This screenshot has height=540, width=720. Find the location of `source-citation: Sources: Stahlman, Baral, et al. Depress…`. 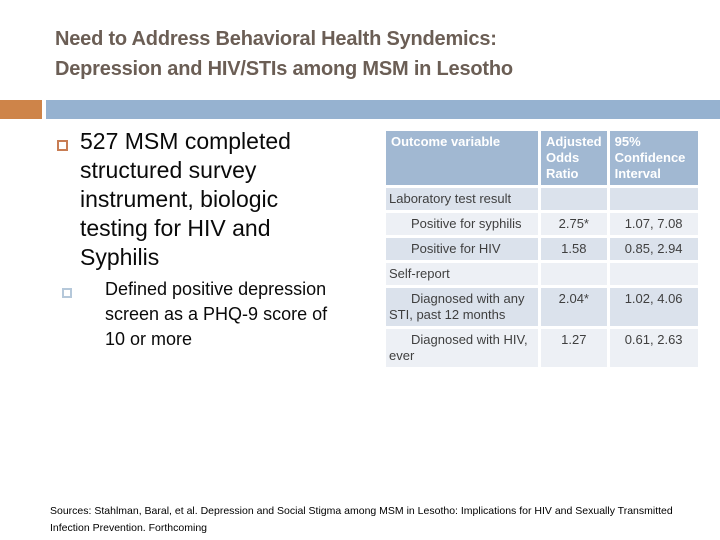

source-citation: Sources: Stahlman, Baral, et al. Depress… is located at coordinates (380, 520).